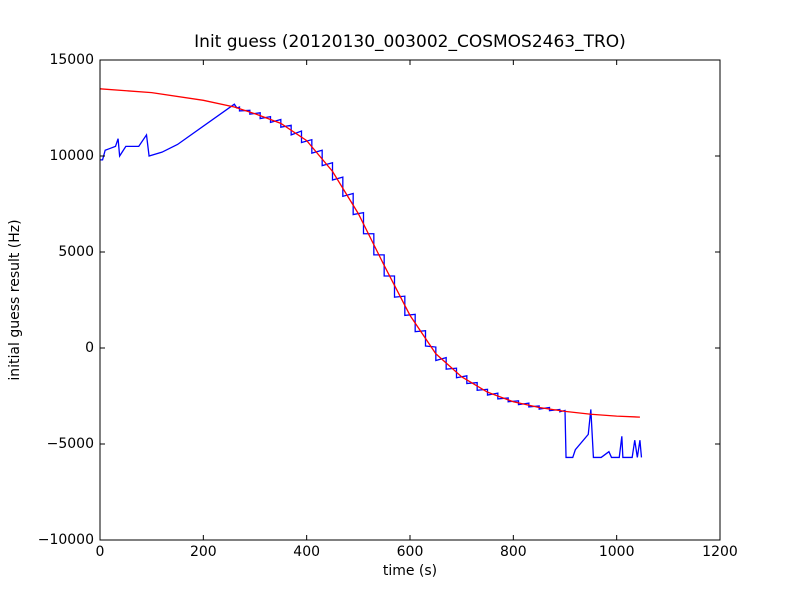 The width and height of the screenshot is (800, 600). I want to click on y-tick-label: 10000, so click(71, 156).